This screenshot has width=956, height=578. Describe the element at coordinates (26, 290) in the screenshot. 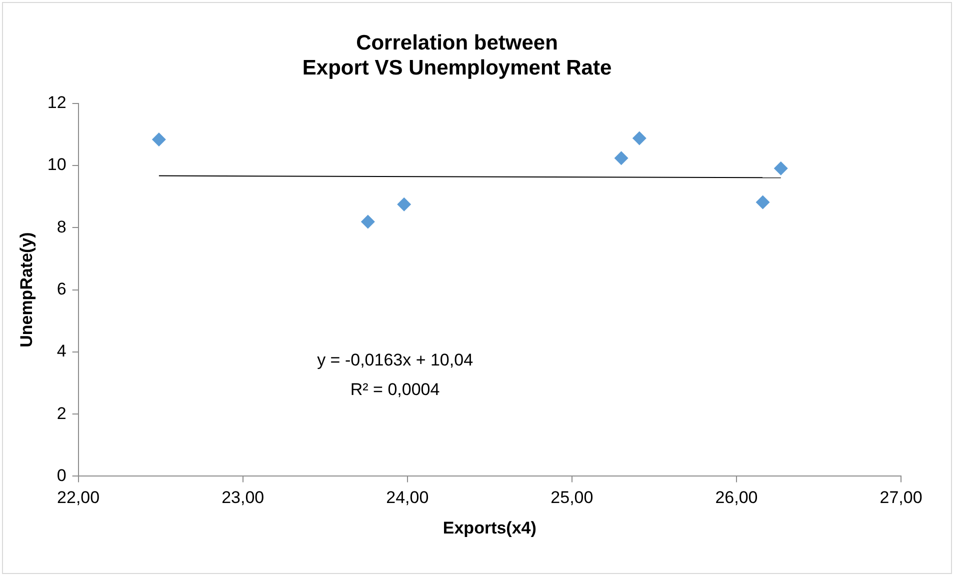

I see `y-axis-title: UnempRate(y)` at that location.